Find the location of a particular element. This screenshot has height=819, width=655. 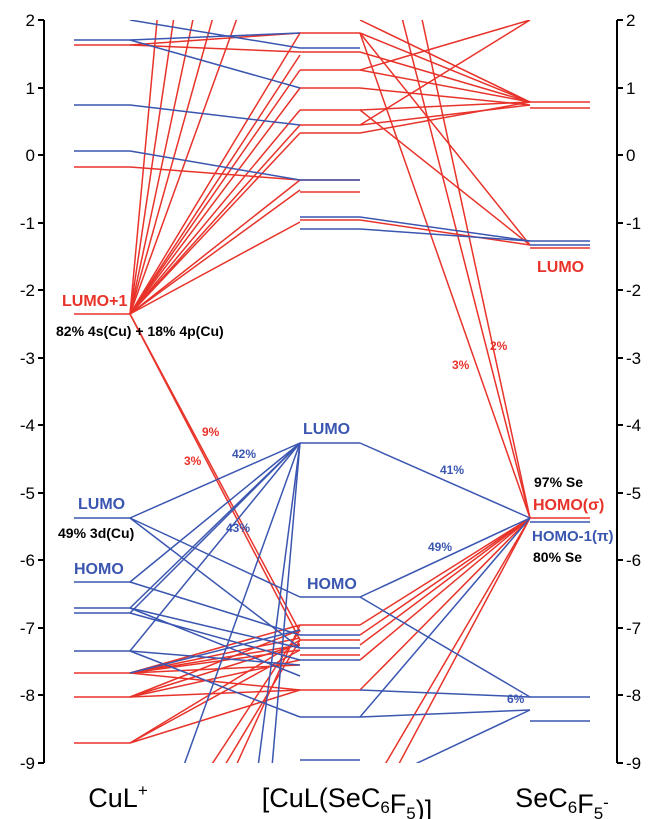

left-tick-label: -5 is located at coordinates (27, 493).